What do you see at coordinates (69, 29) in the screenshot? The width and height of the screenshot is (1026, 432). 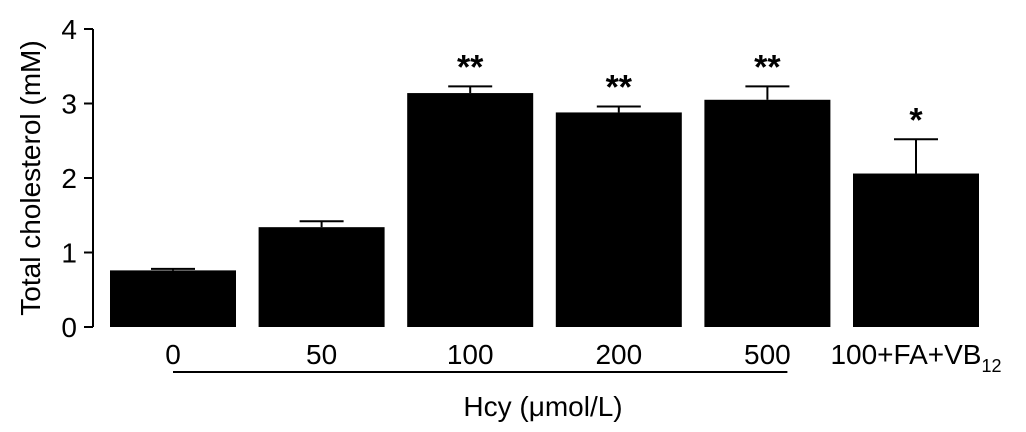 I see `y-tick-label: 4` at bounding box center [69, 29].